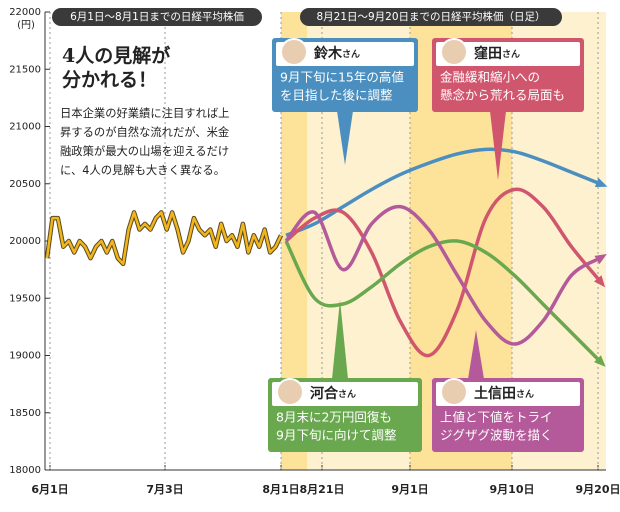 The height and width of the screenshot is (512, 620). Describe the element at coordinates (495, 393) in the screenshot. I see `name: 土信田` at that location.